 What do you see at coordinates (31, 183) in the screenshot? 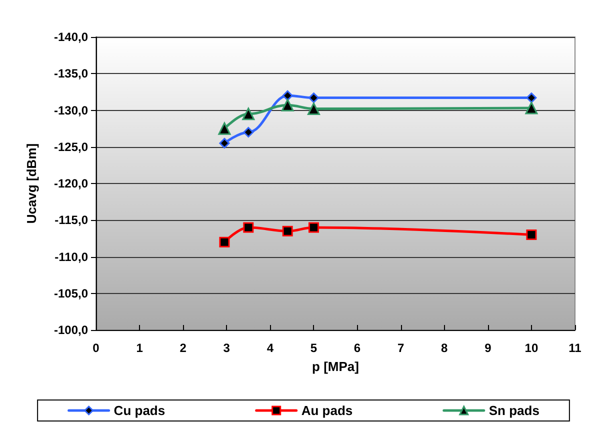
I see `y-axis-title: Ucavg [dBm]` at bounding box center [31, 183].